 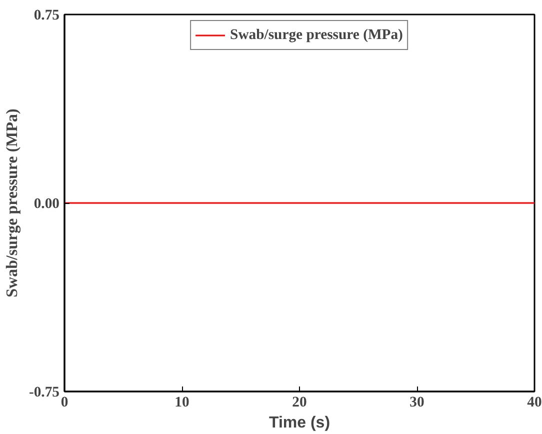 I want to click on y-axis-title: Swab/surge pressure (MPa), so click(x=12, y=203).